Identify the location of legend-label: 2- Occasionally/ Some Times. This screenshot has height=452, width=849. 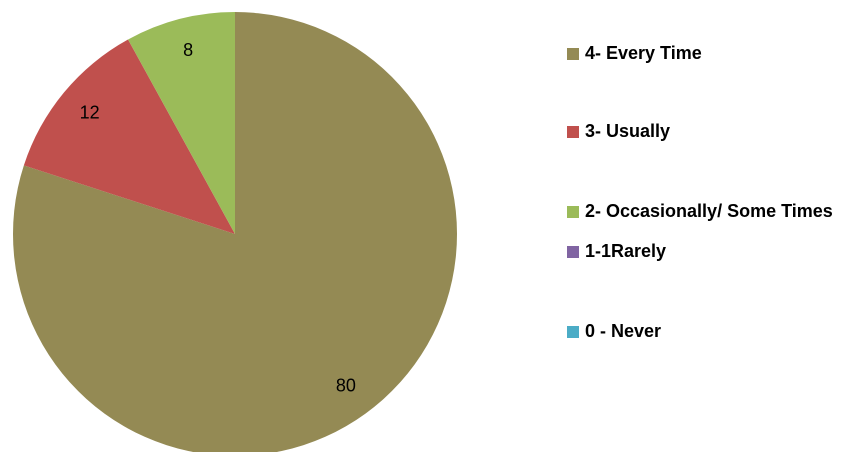
(709, 211).